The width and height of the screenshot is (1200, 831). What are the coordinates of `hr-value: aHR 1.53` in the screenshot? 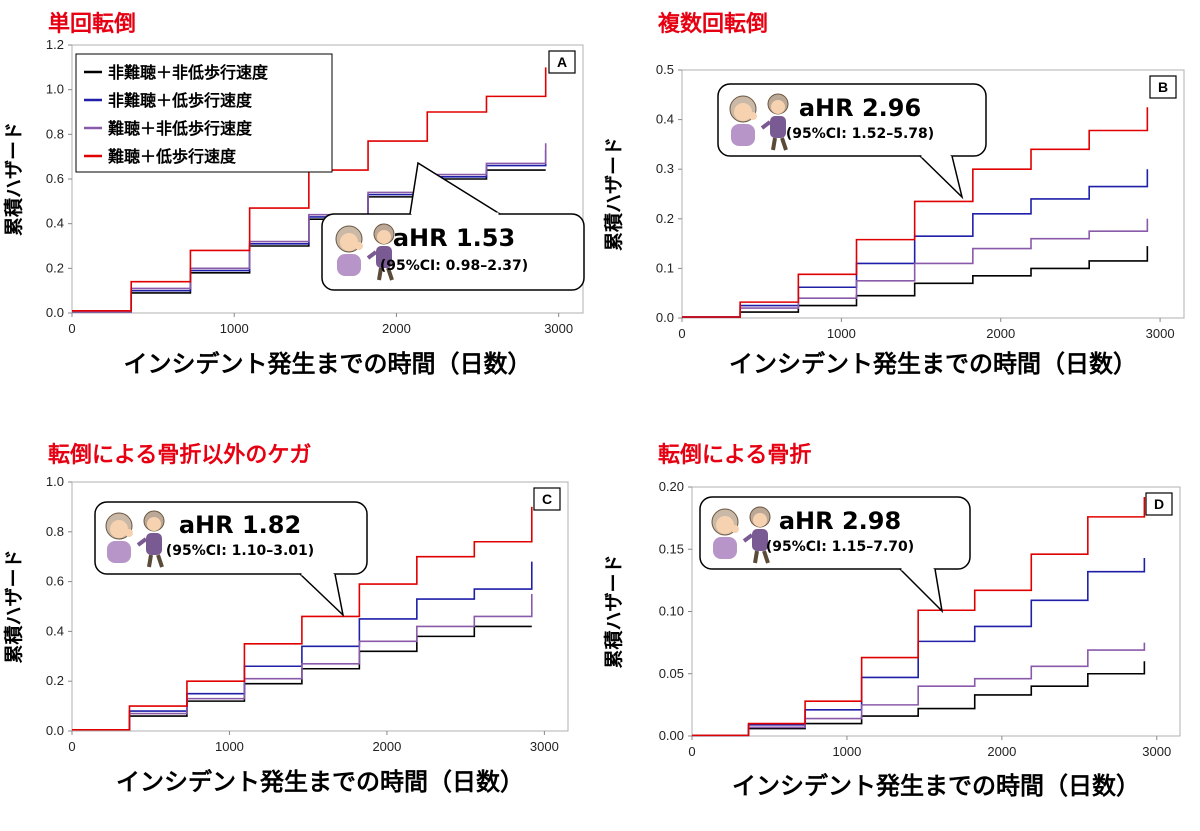 It's located at (454, 238).